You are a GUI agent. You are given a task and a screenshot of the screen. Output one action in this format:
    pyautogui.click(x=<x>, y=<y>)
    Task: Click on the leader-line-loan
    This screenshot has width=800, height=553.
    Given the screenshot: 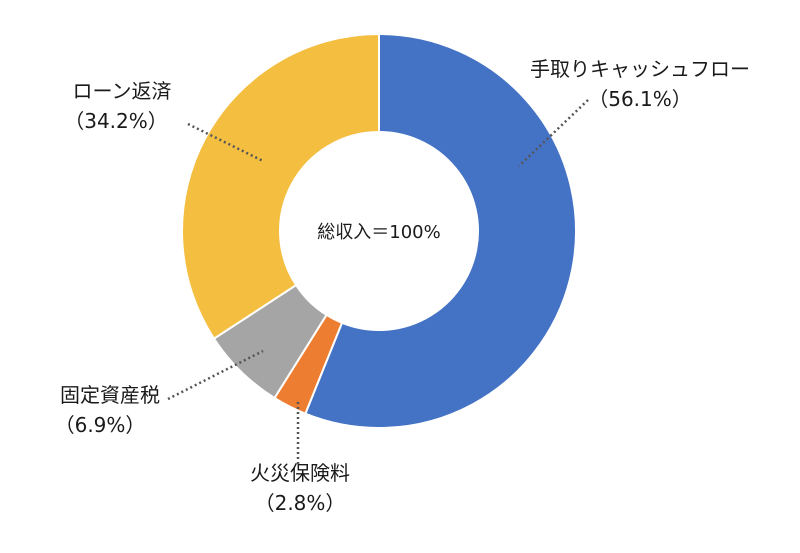 What is the action you would take?
    pyautogui.click(x=225, y=142)
    